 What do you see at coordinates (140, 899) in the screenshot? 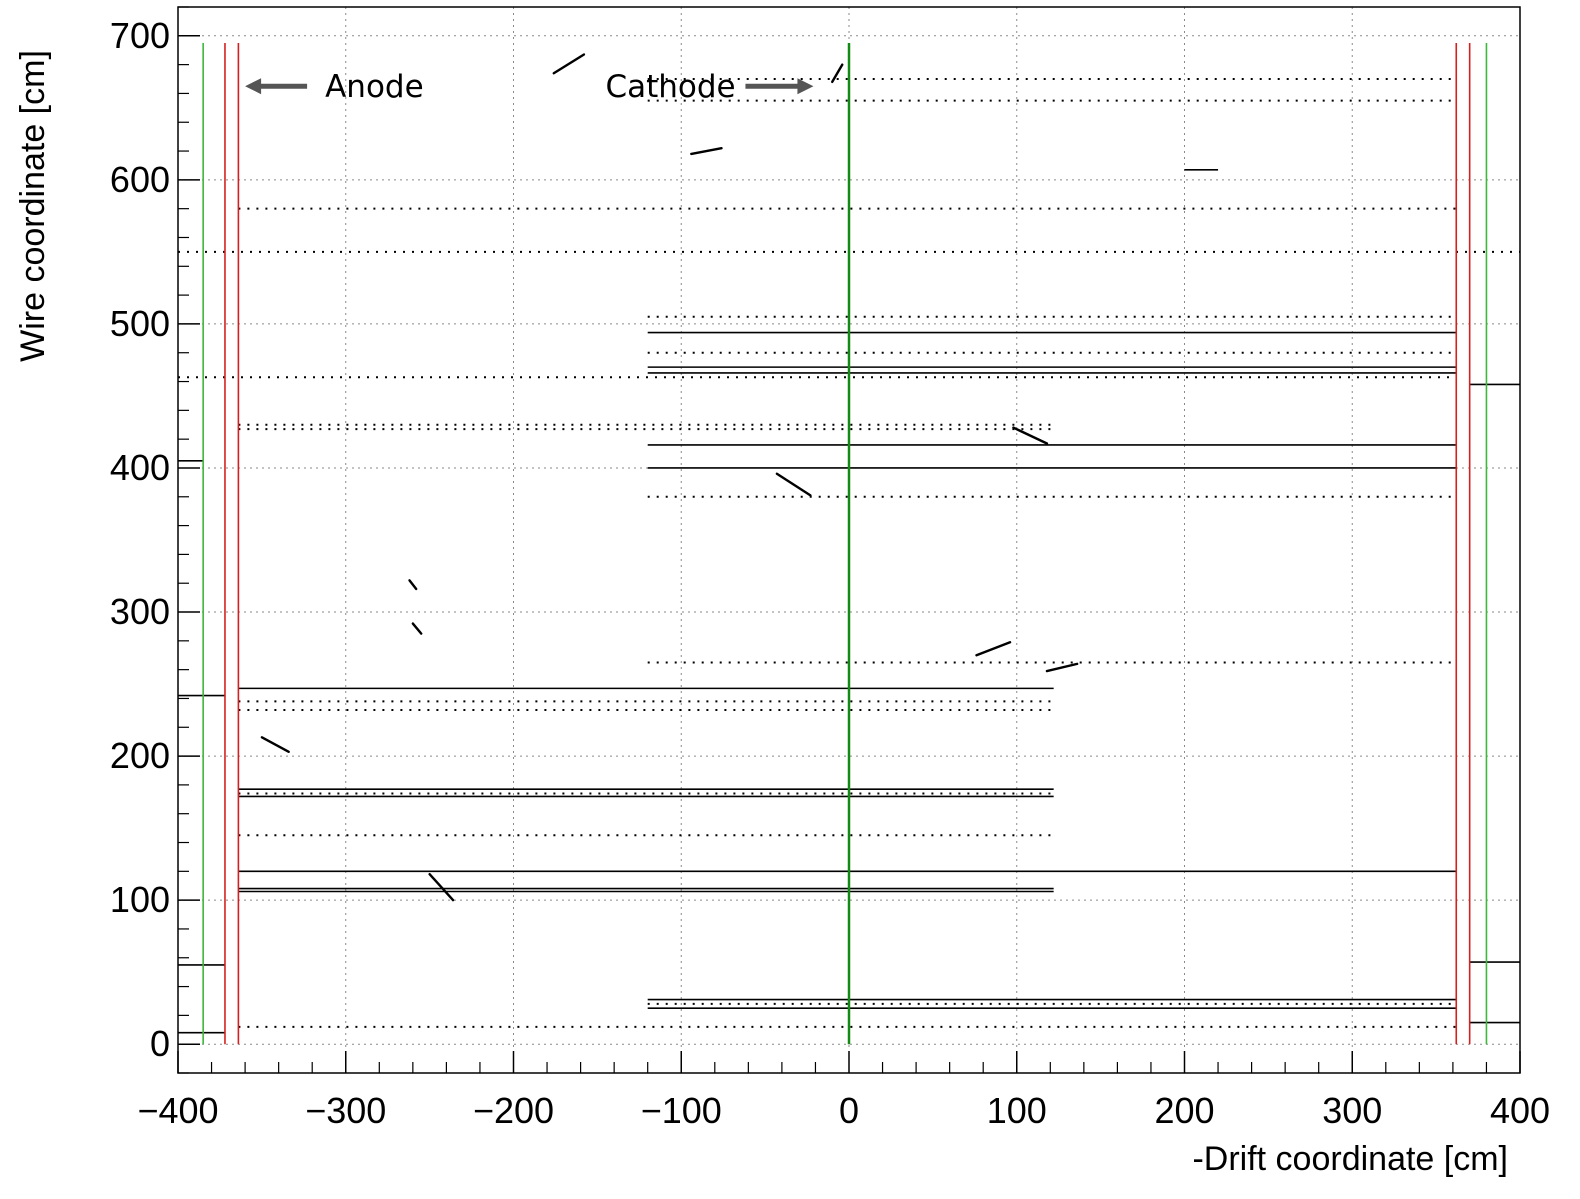
I see `y-tick-label: 100` at bounding box center [140, 899].